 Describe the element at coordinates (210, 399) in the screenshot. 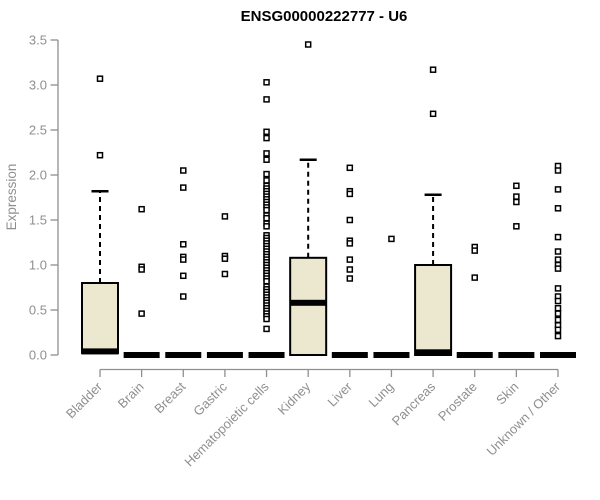

I see `x-tick-label: Gastric` at that location.